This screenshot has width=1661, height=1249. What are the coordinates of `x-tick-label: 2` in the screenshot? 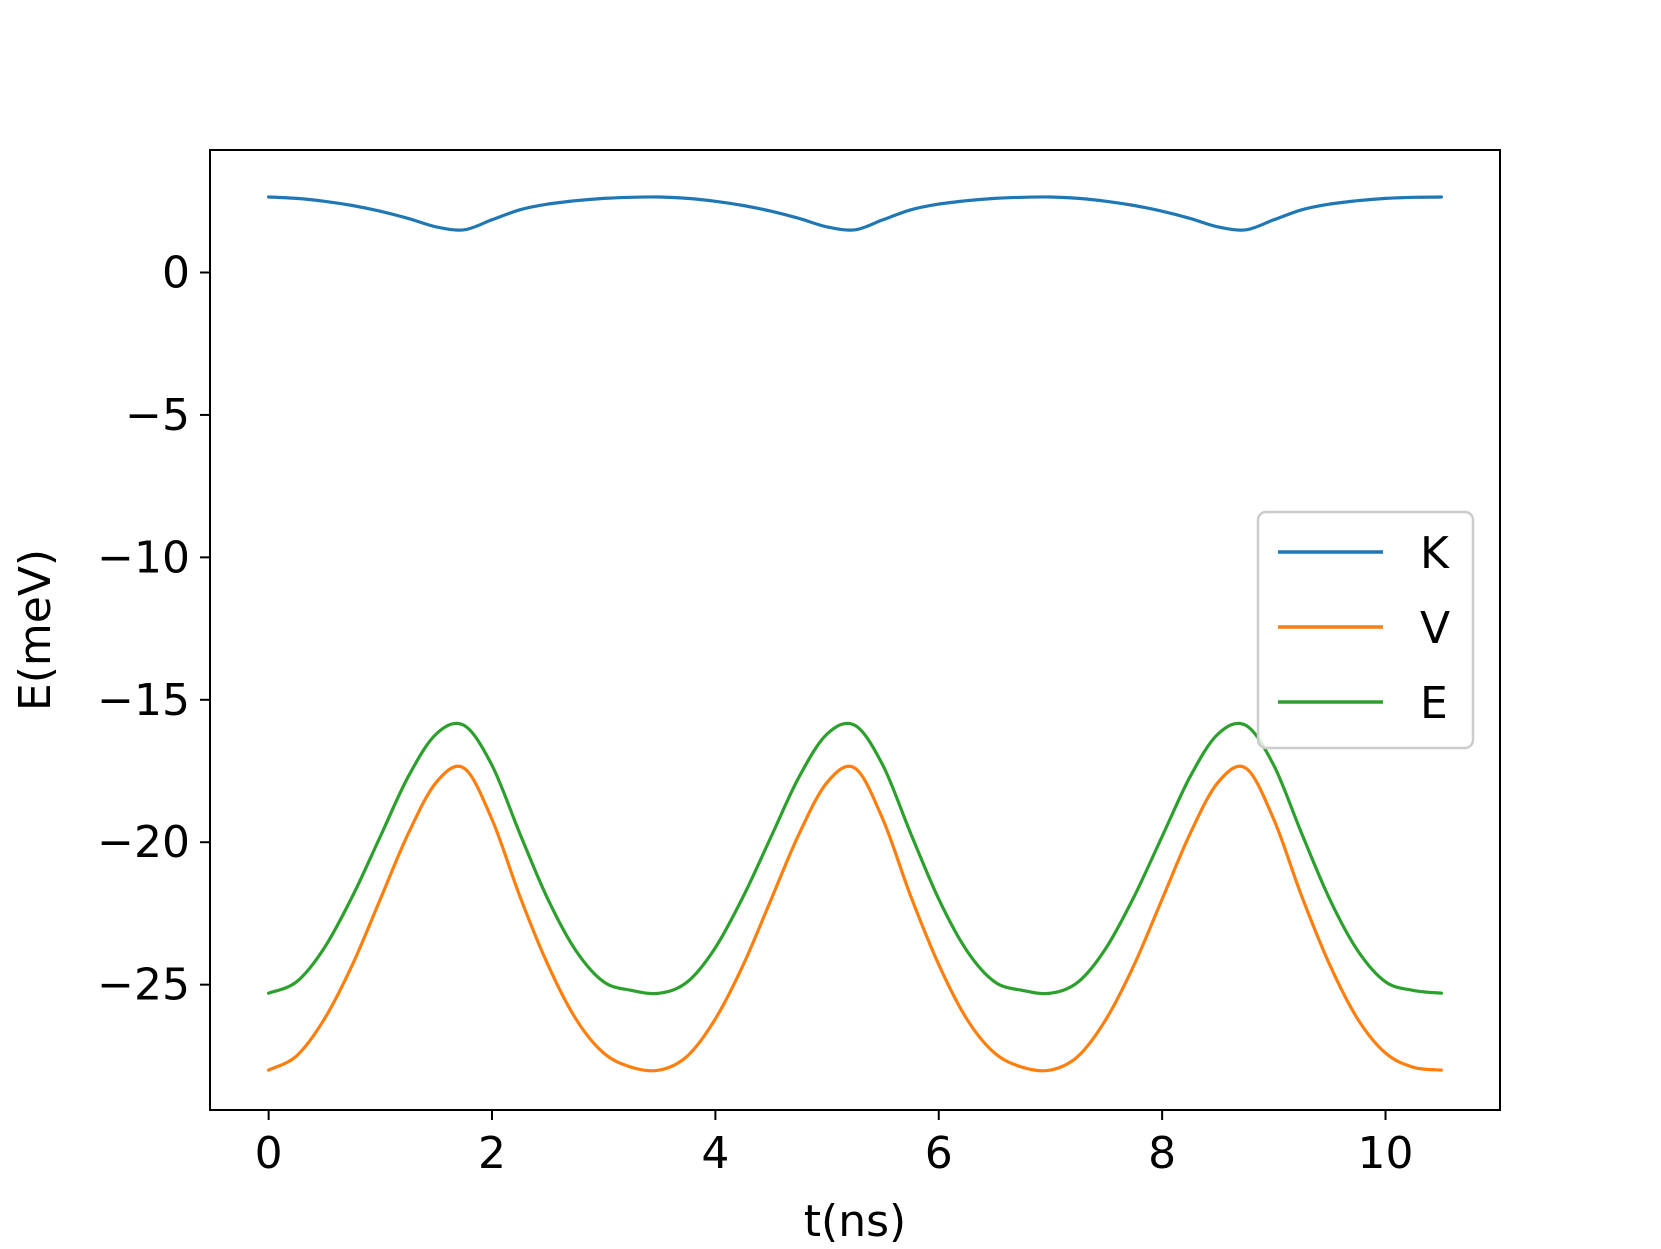 It's located at (492, 1153).